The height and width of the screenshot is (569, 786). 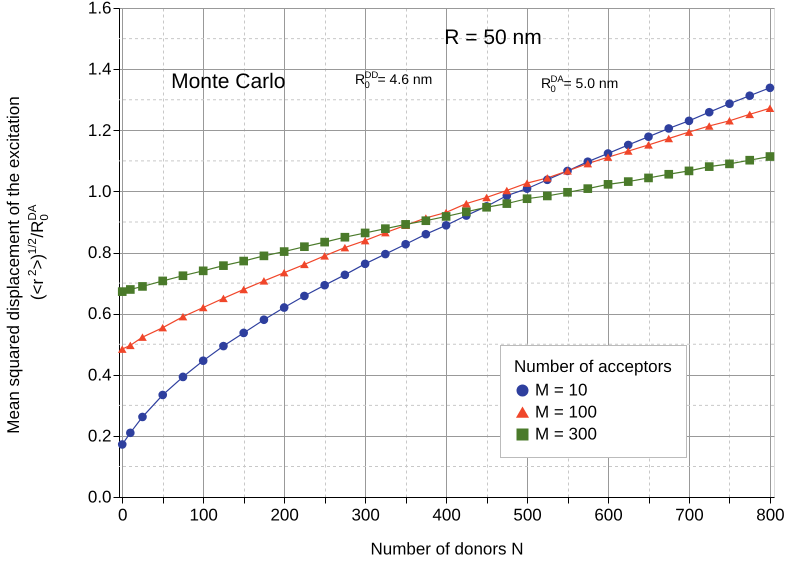 I want to click on legend-label: M = 10, so click(x=561, y=390).